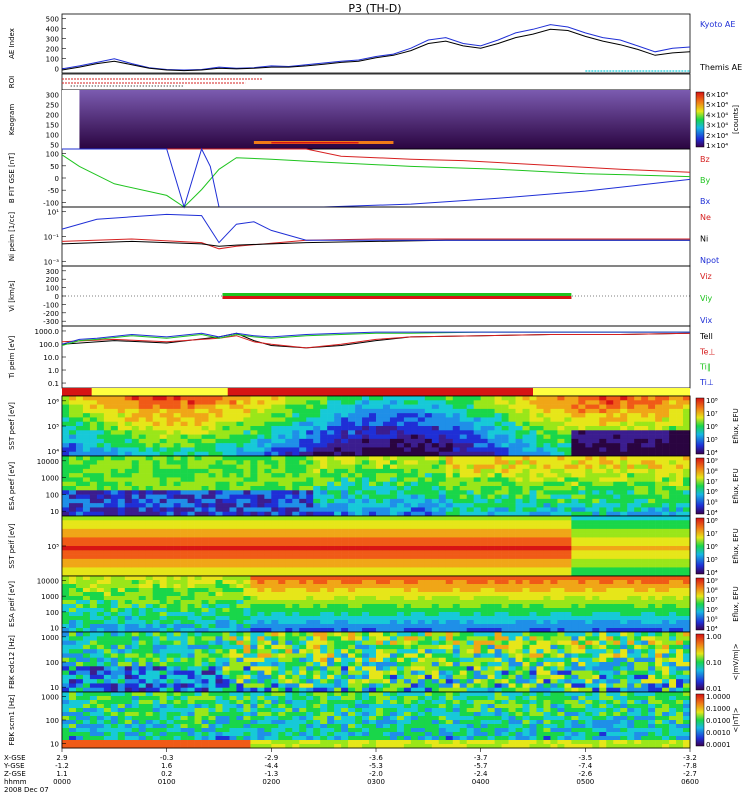  I want to click on esa_e-colorbar-tick: 10⁶, so click(712, 492).